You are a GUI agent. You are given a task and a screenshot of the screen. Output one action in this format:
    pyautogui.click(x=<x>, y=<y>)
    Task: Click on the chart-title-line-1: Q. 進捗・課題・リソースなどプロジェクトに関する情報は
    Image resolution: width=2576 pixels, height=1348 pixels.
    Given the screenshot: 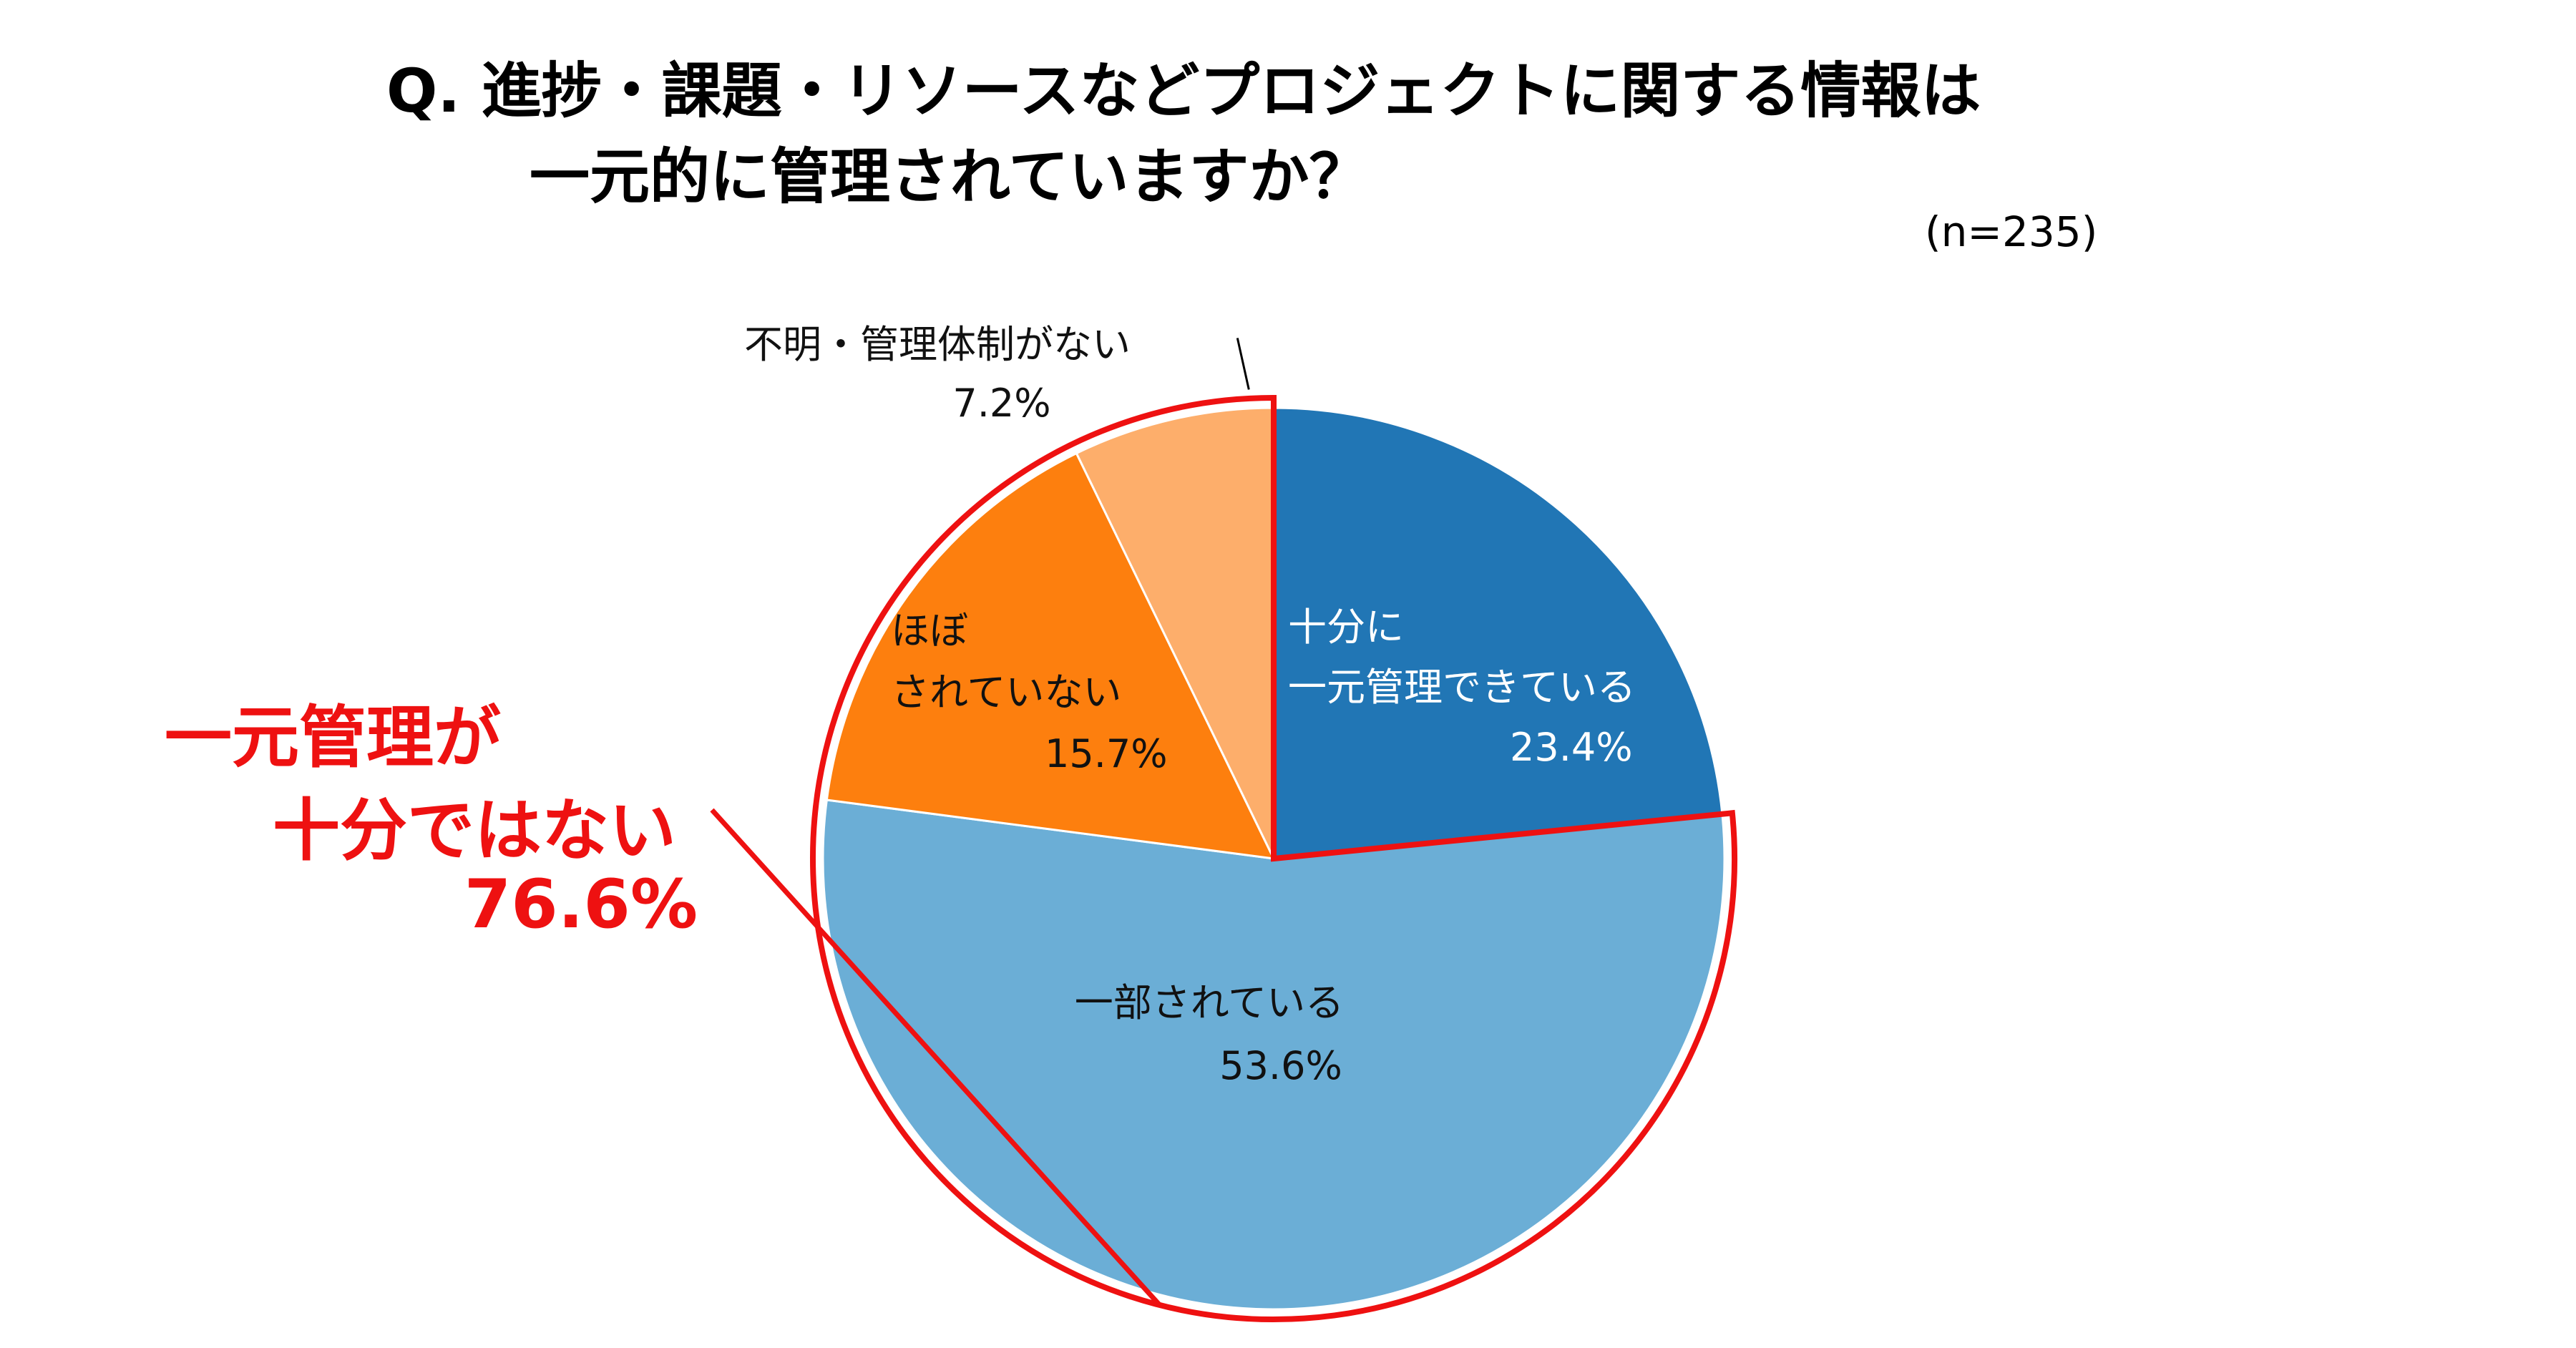 What is the action you would take?
    pyautogui.click(x=1183, y=91)
    